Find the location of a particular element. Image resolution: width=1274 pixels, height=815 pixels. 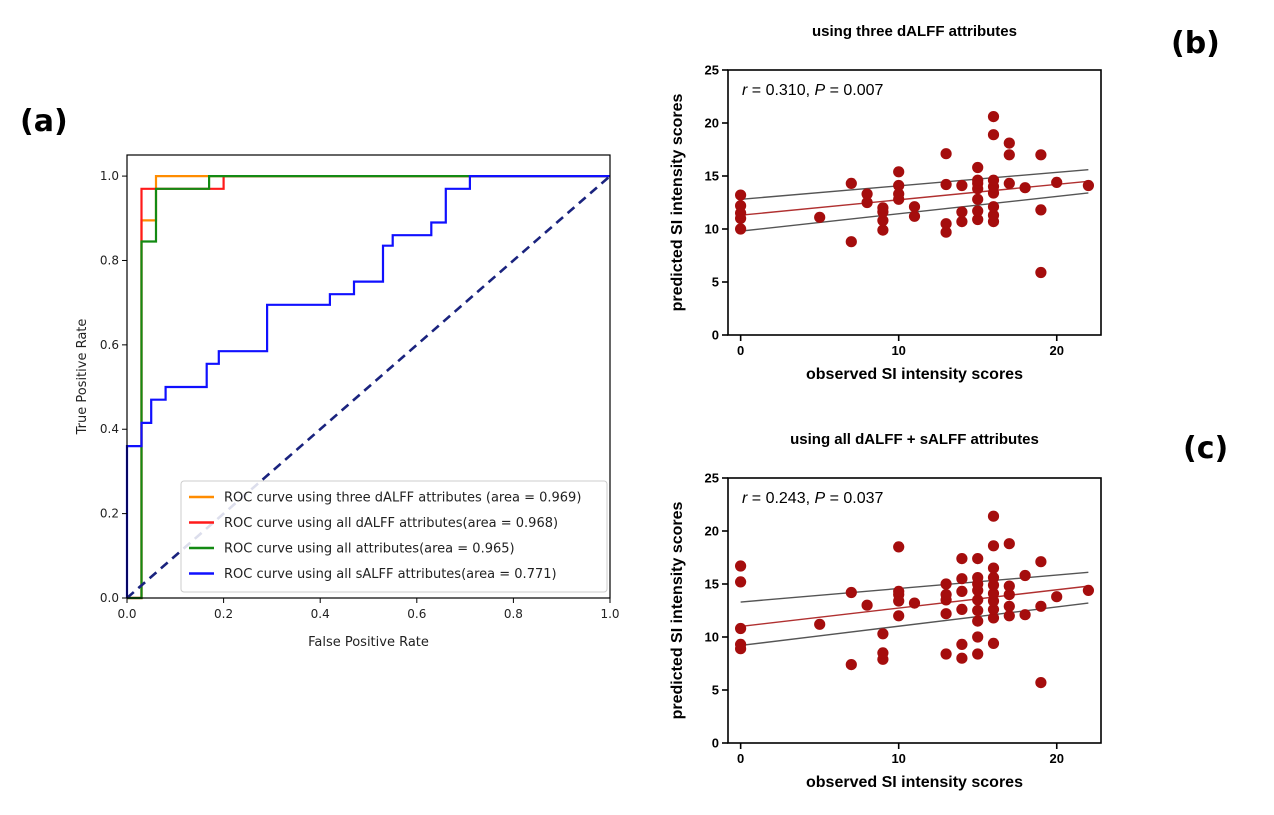

scatter-x-tick-label: 10 is located at coordinates (898, 350).